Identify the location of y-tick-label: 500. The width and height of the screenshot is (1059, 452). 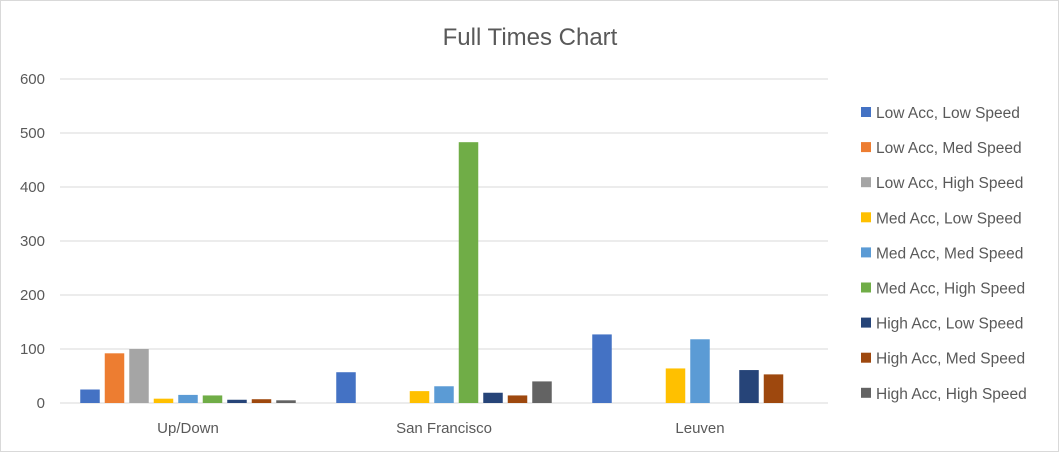
(32, 133).